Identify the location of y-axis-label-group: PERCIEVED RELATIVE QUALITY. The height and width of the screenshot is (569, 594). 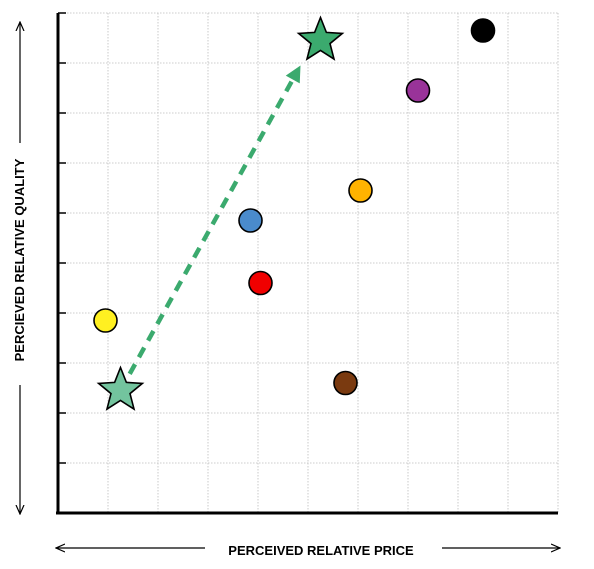
(19, 268).